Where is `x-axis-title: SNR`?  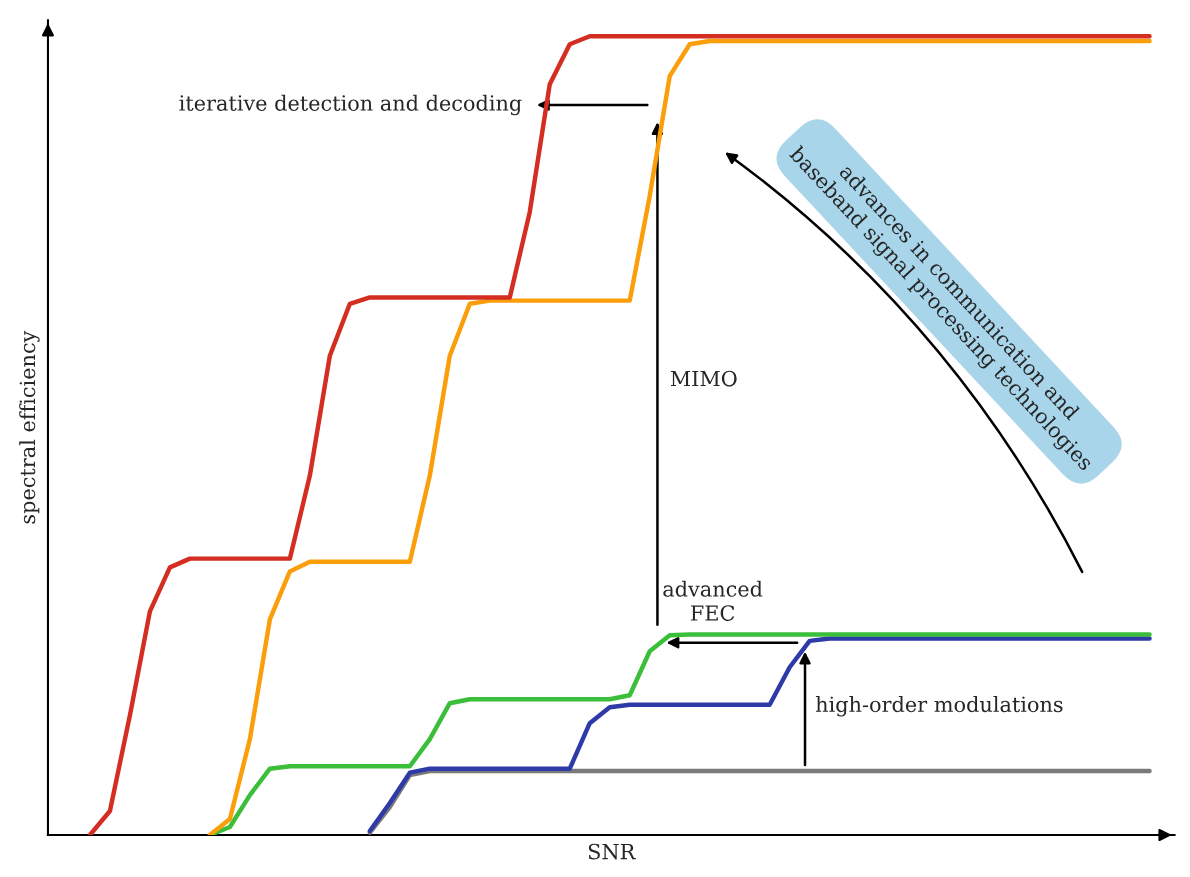 x-axis-title: SNR is located at coordinates (612, 851).